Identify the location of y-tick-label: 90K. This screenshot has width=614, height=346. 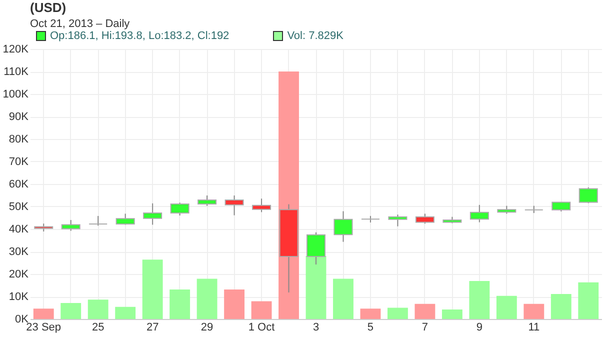
(19, 117).